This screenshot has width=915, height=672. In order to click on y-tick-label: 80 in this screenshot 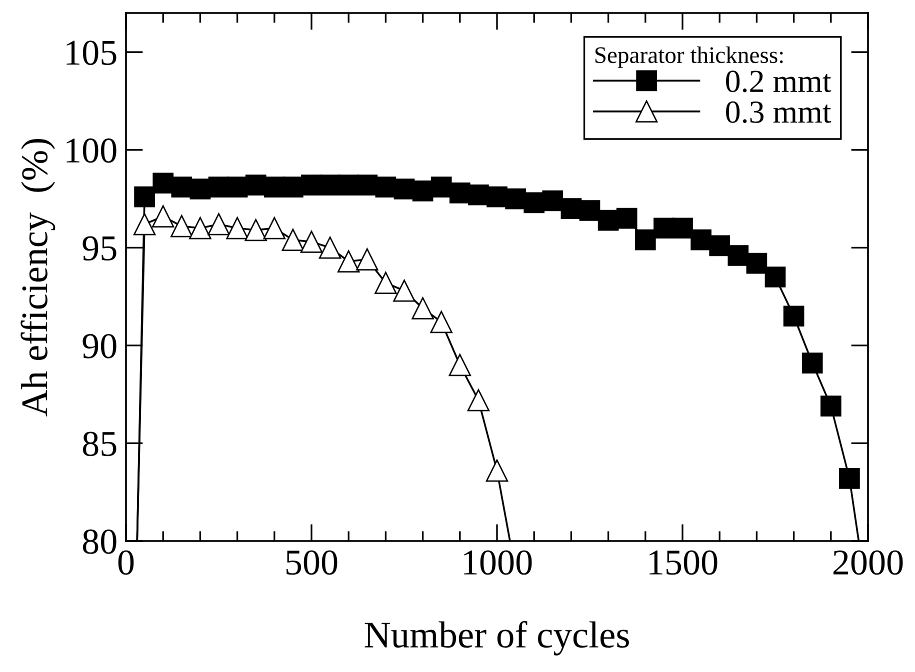, I will do `click(99, 542)`.